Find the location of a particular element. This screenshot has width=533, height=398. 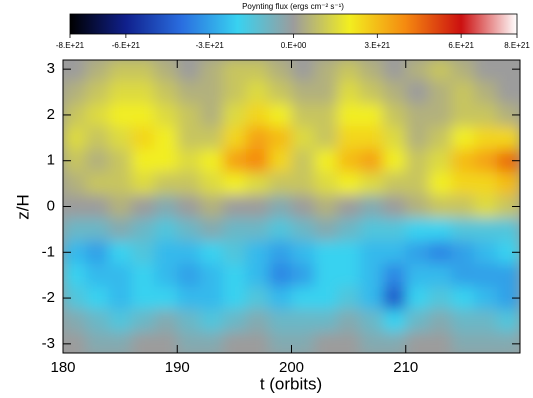

x-tick-label: 180 is located at coordinates (62, 367).